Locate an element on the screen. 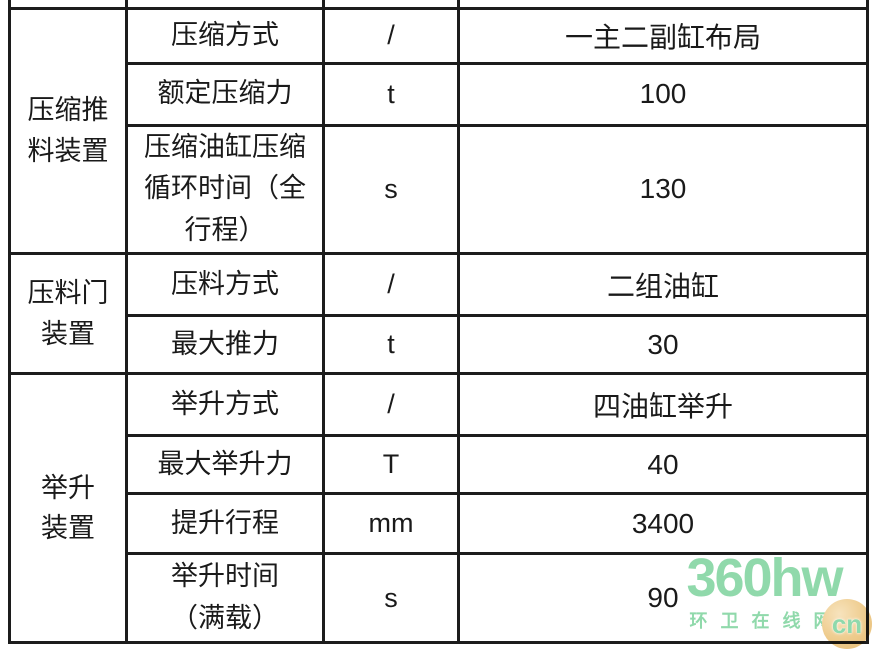 Image resolution: width=872 pixels, height=652 pixels. param-cell: 压缩方式 is located at coordinates (225, 35).